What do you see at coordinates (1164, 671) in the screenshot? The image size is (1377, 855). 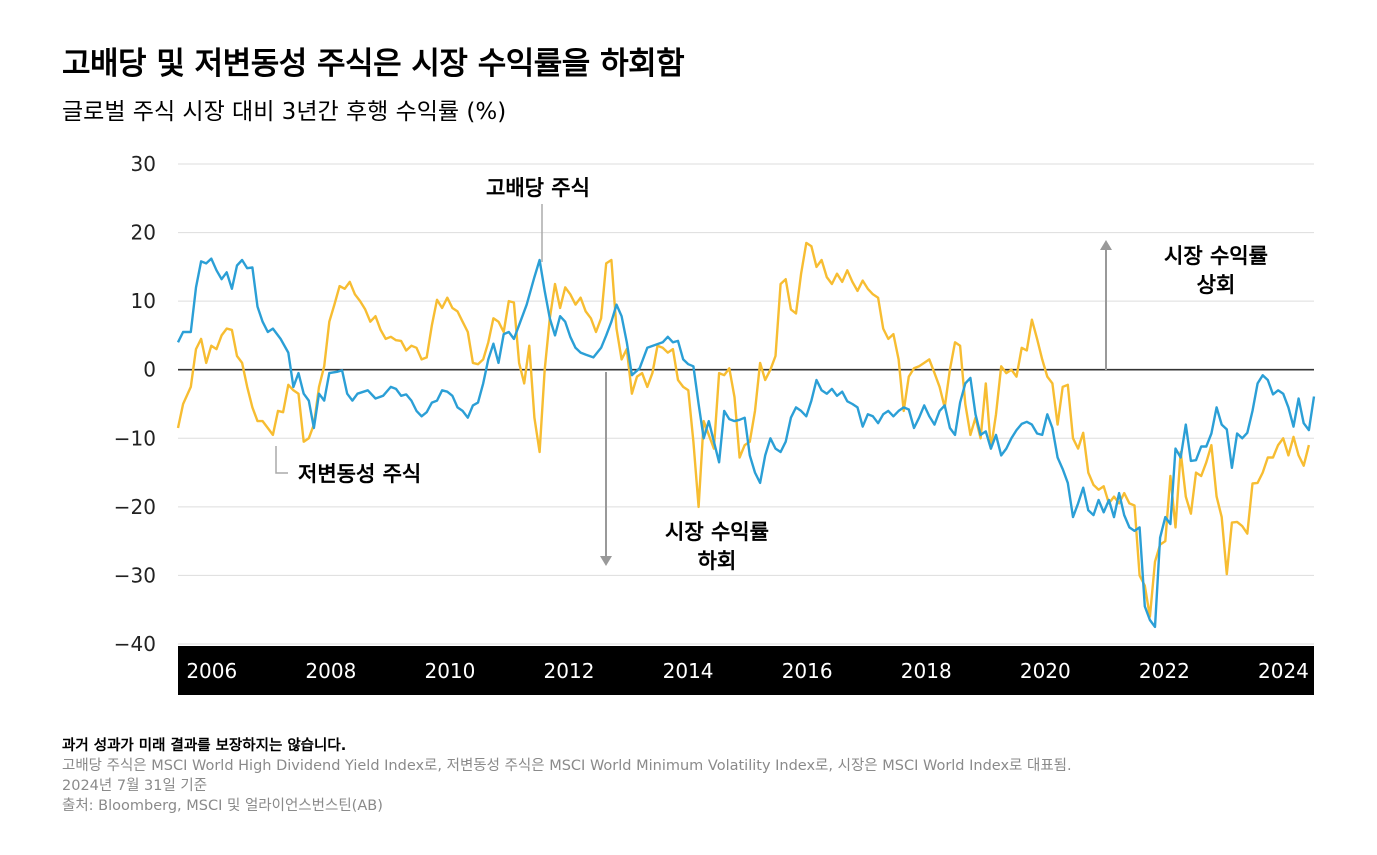 I see `x-tick-label: 2022` at bounding box center [1164, 671].